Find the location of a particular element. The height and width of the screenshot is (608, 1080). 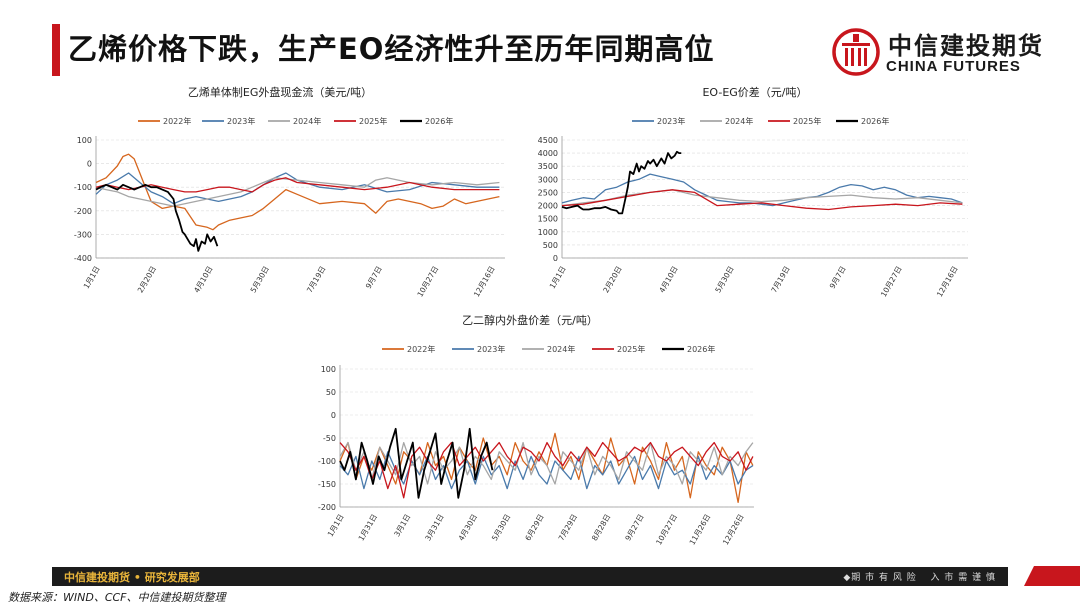

chart0-legend-label-2024: 2024年 is located at coordinates (307, 121).